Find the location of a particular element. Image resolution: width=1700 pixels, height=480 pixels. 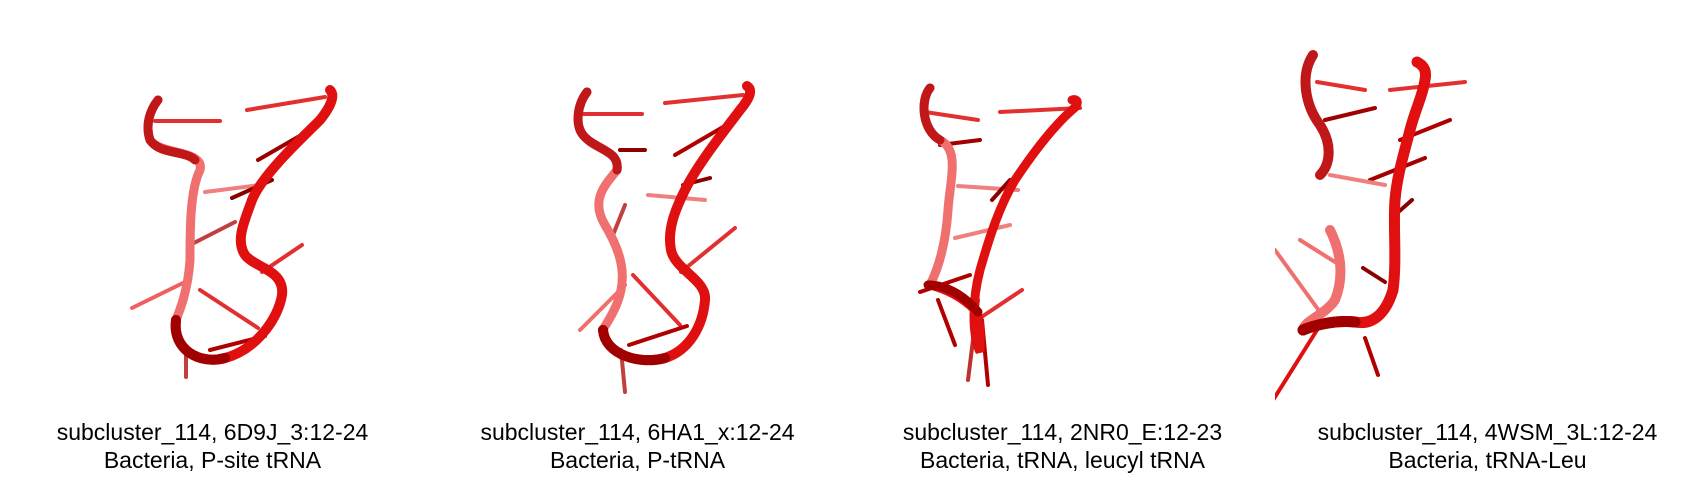

caption-source-line: Bacteria, tRNA, leucyl tRNA is located at coordinates (1062, 460).